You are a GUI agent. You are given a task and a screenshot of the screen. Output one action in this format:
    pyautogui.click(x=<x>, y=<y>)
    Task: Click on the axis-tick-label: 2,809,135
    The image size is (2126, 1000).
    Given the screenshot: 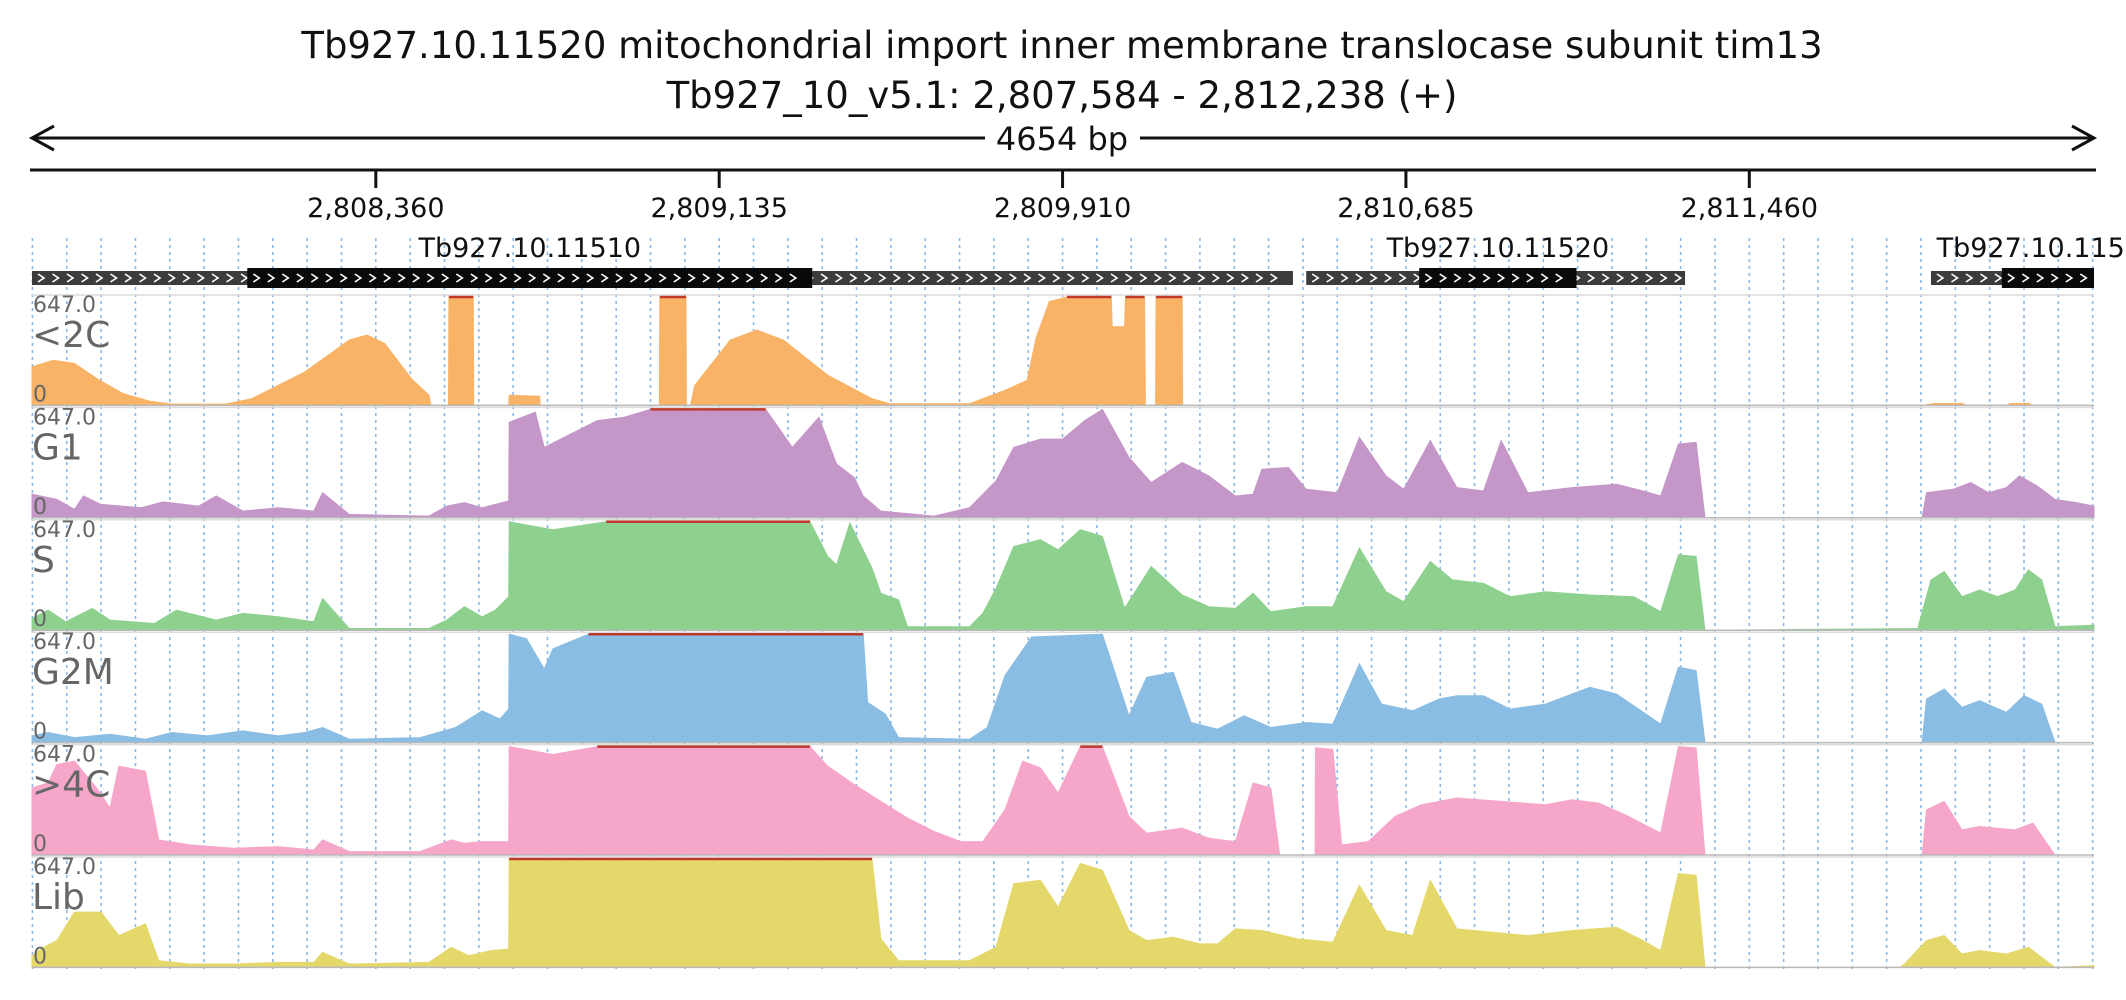 What is the action you would take?
    pyautogui.click(x=718, y=208)
    